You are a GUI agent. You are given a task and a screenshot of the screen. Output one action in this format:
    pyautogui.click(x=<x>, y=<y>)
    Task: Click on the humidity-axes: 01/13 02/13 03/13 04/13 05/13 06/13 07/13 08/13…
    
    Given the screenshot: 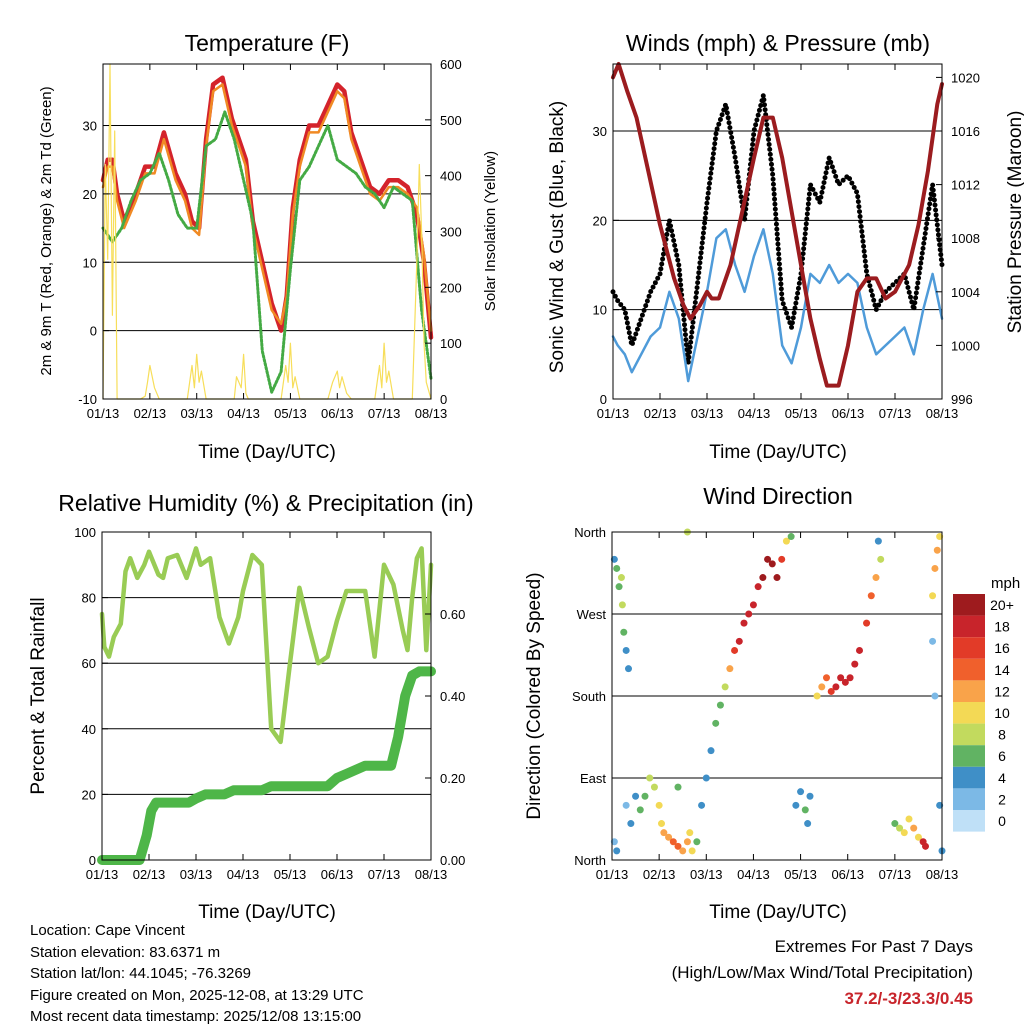 What is the action you would take?
    pyautogui.click(x=269, y=703)
    